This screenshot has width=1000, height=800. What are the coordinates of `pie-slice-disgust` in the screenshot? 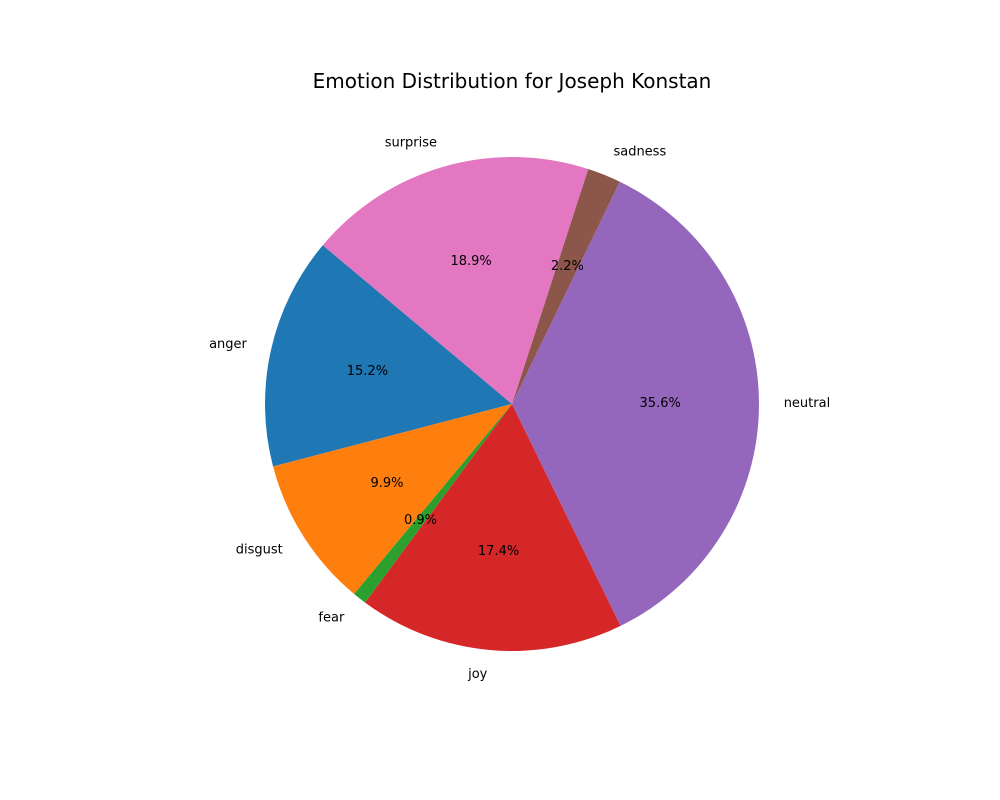 It's located at (392, 499).